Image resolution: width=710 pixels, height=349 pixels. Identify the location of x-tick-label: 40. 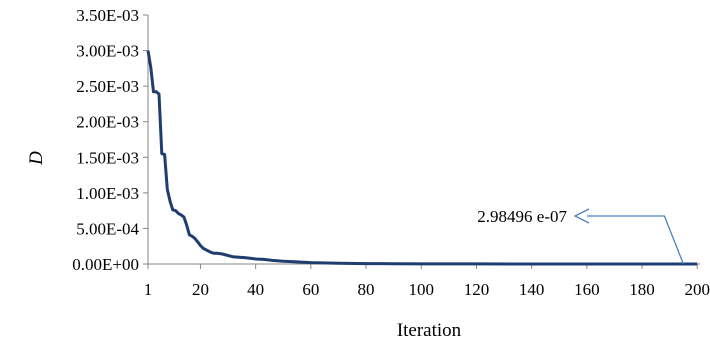
(255, 289).